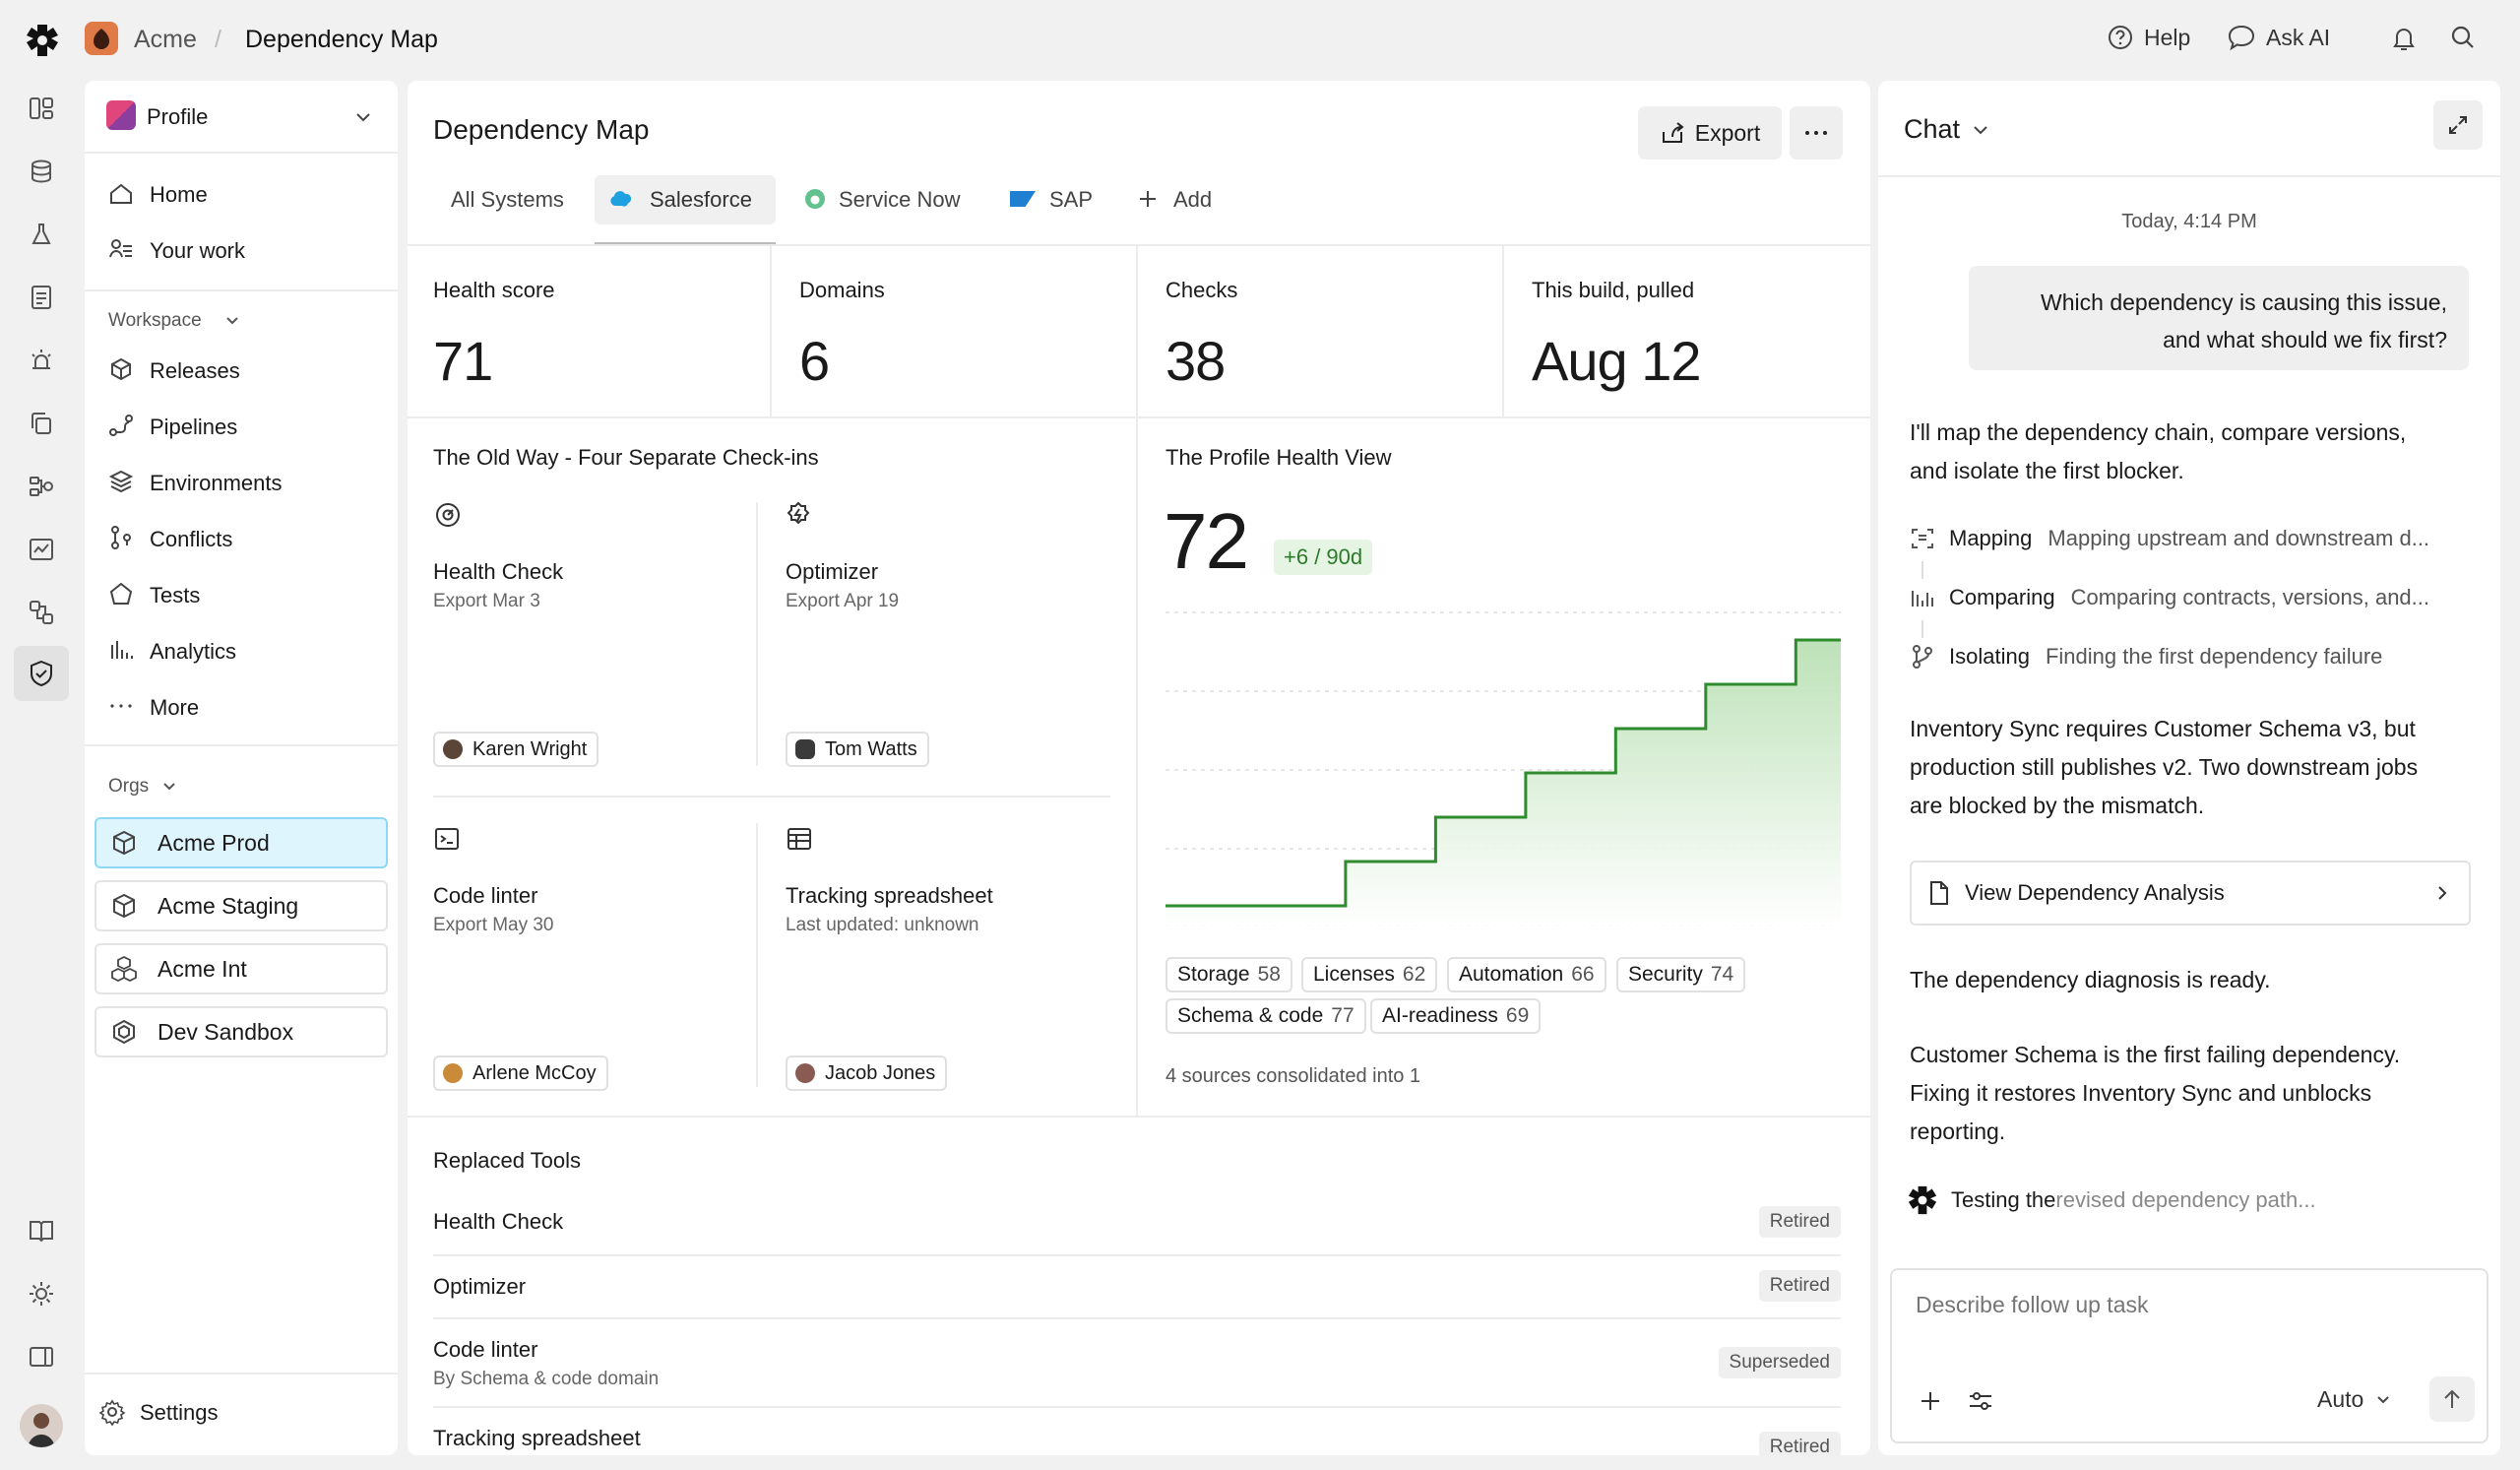  I want to click on flow-icon, so click(41, 486).